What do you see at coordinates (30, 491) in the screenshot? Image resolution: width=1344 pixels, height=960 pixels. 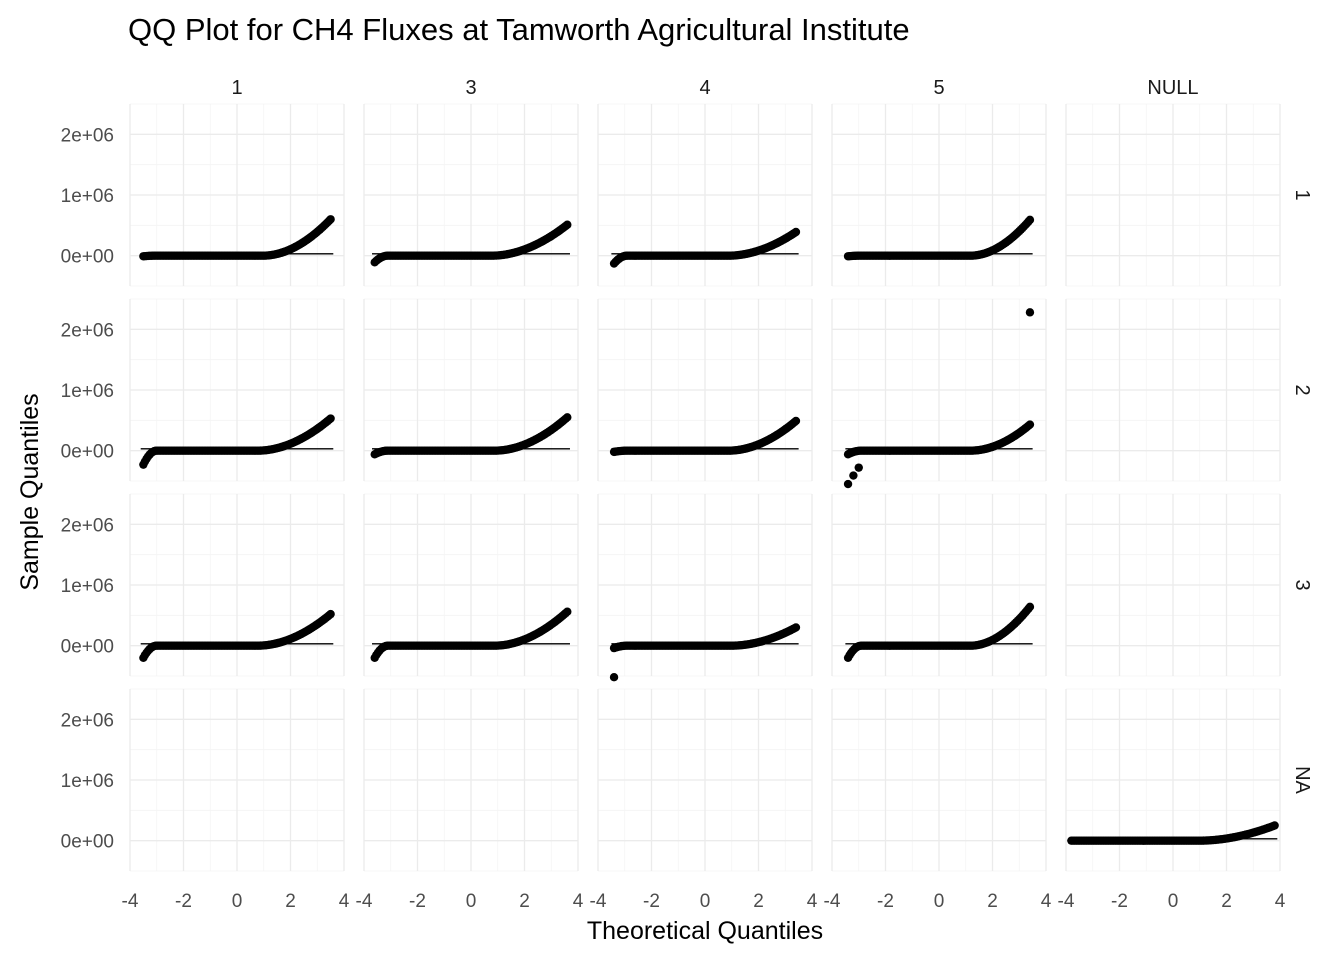 I see `y-axis-title: Sample Quantiles` at bounding box center [30, 491].